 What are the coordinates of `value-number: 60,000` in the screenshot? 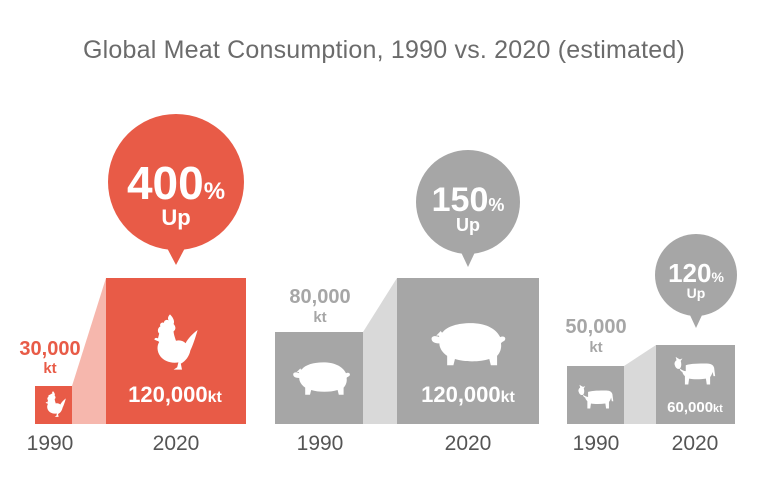 It's located at (690, 407).